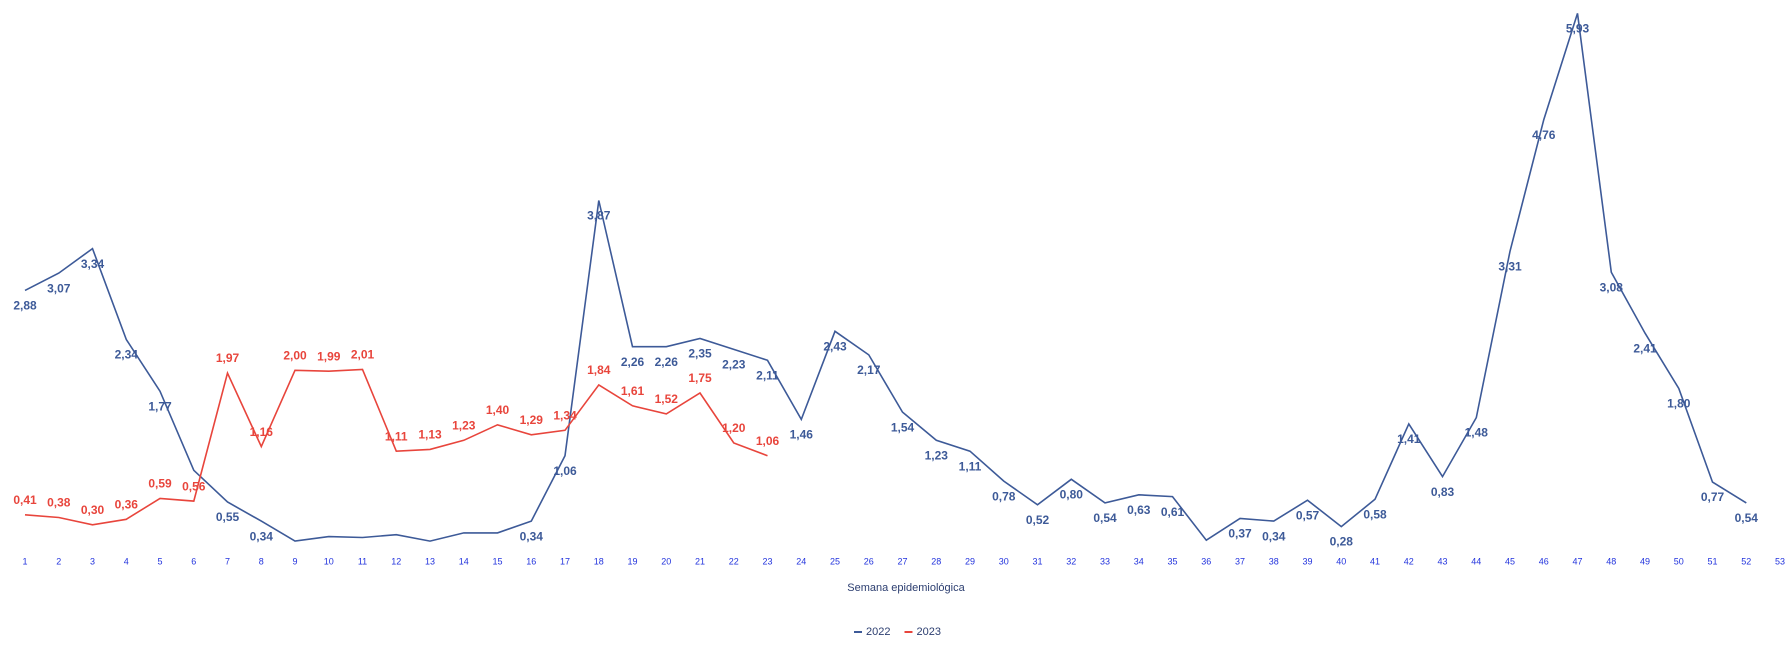  Describe the element at coordinates (25, 306) in the screenshot. I see `data-label: 2,88` at that location.